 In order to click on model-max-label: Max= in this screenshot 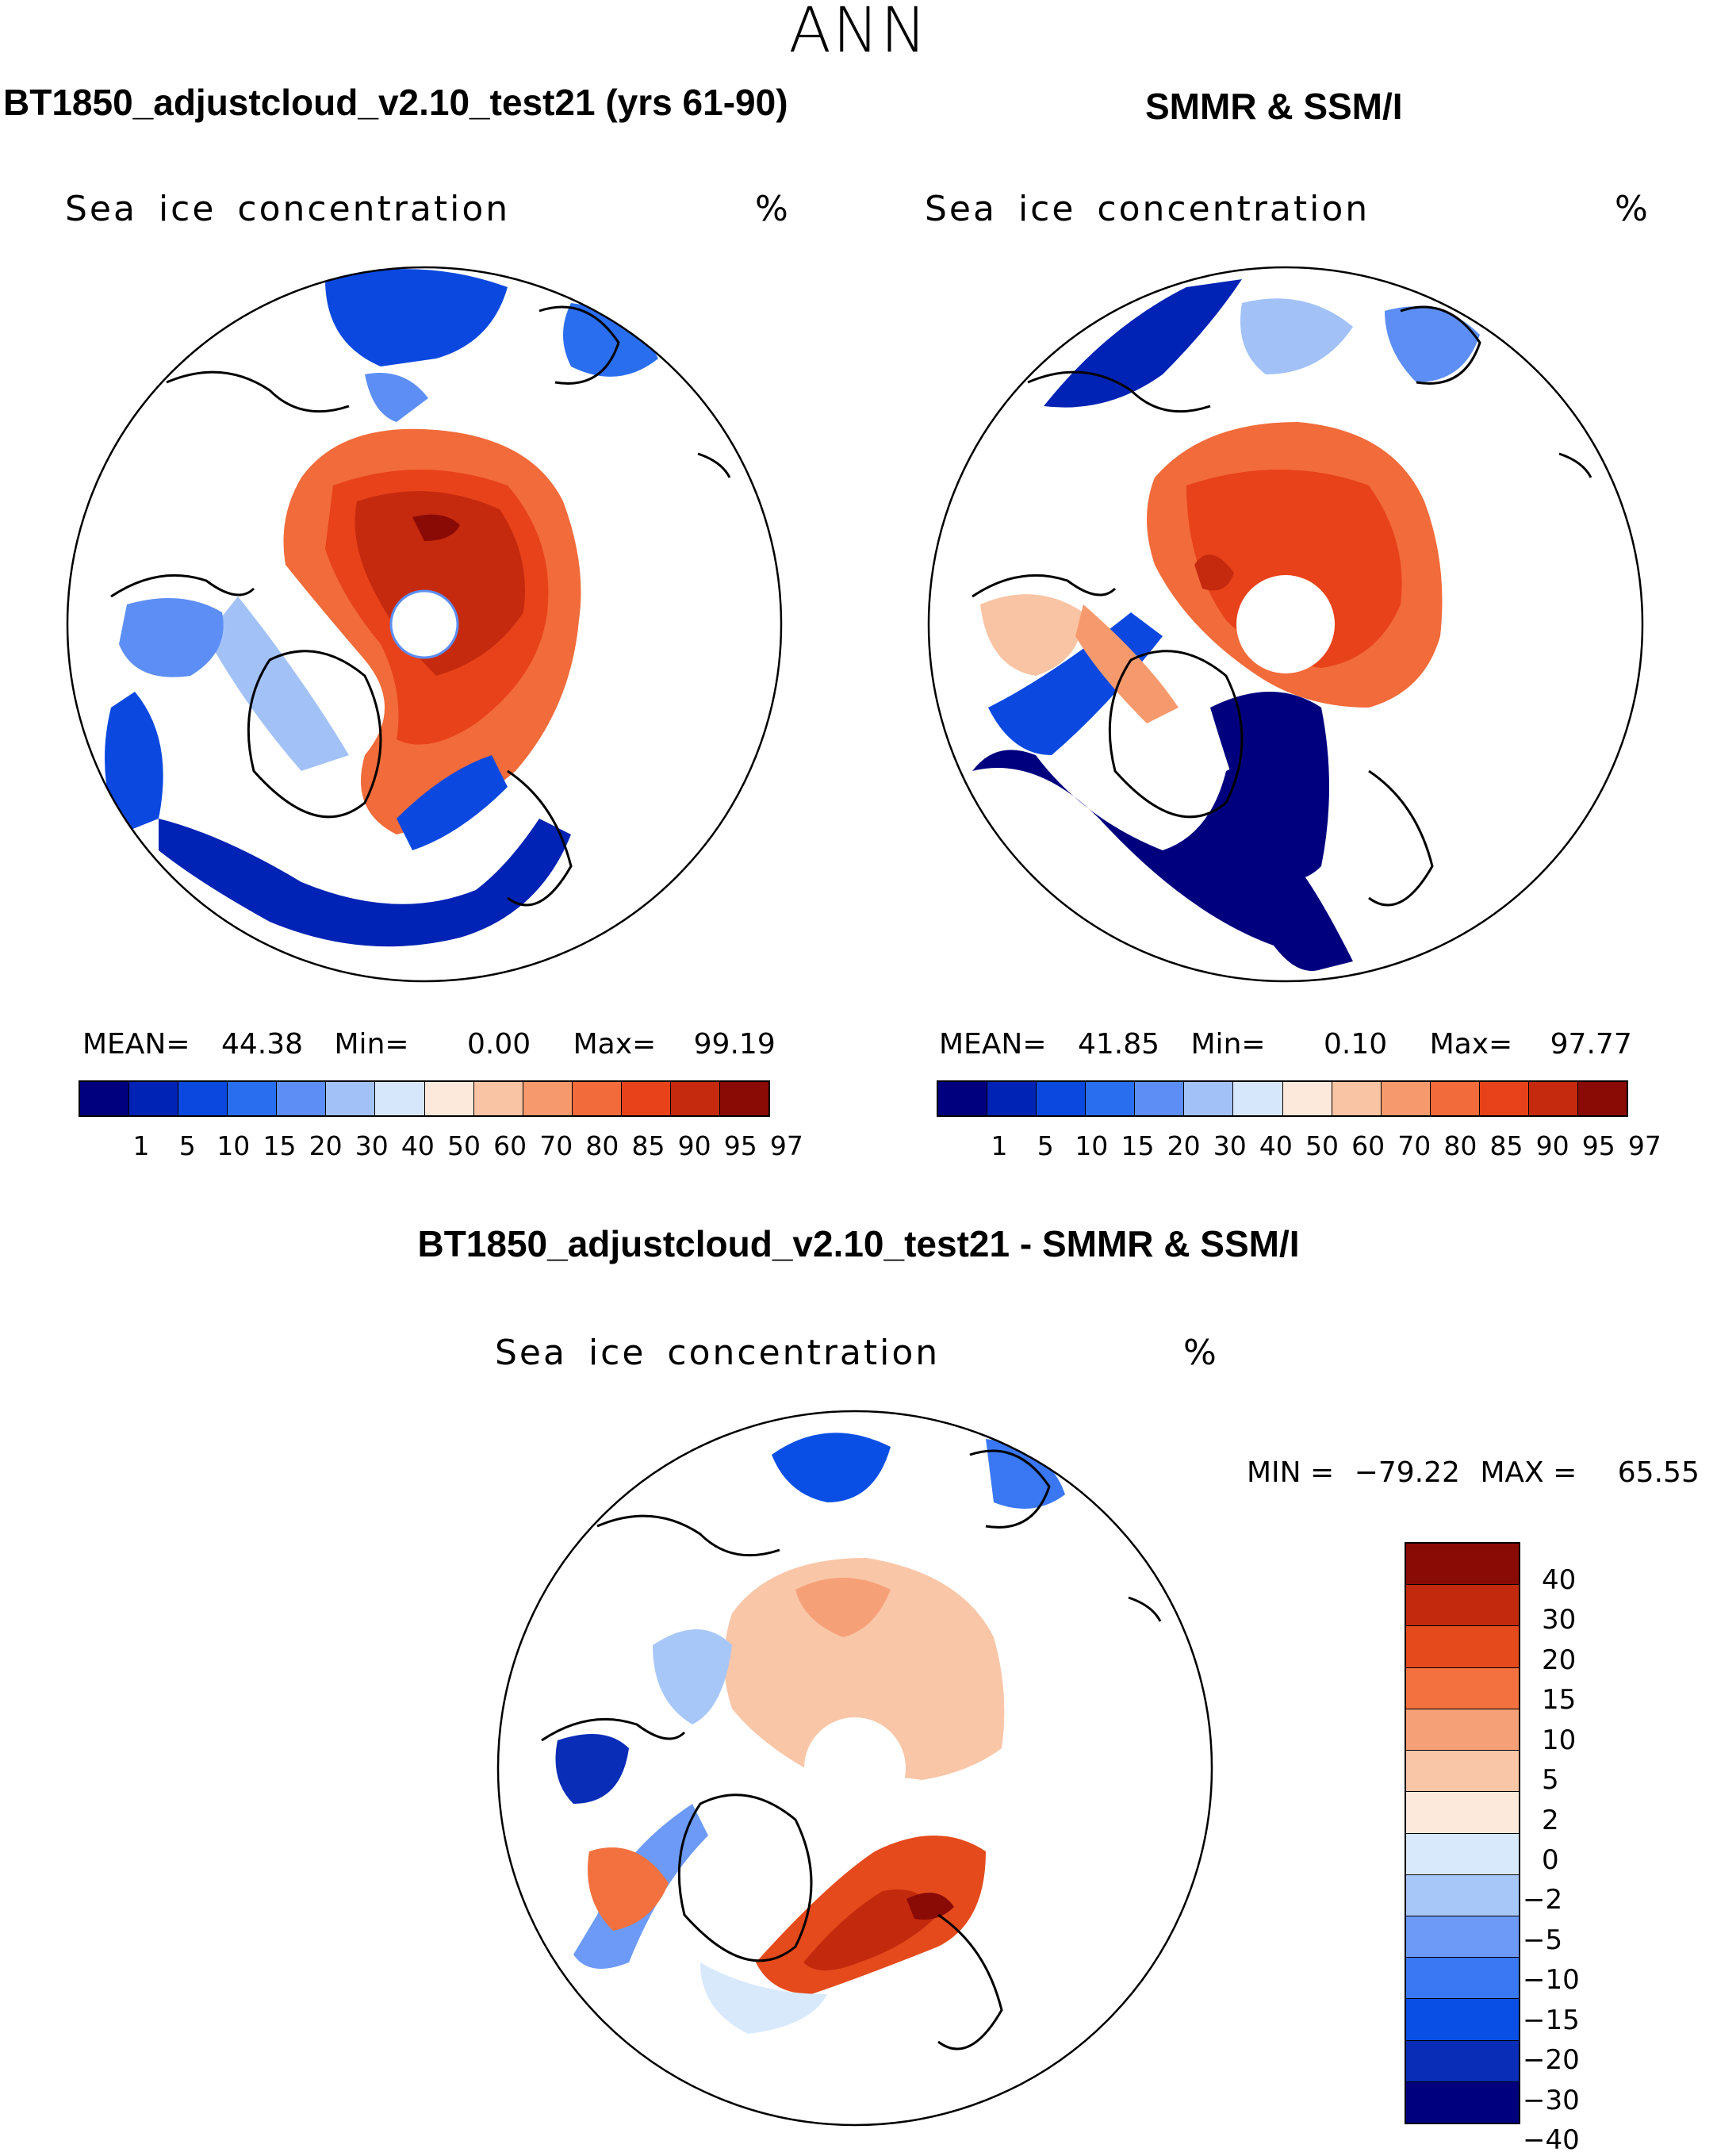, I will do `click(615, 1044)`.